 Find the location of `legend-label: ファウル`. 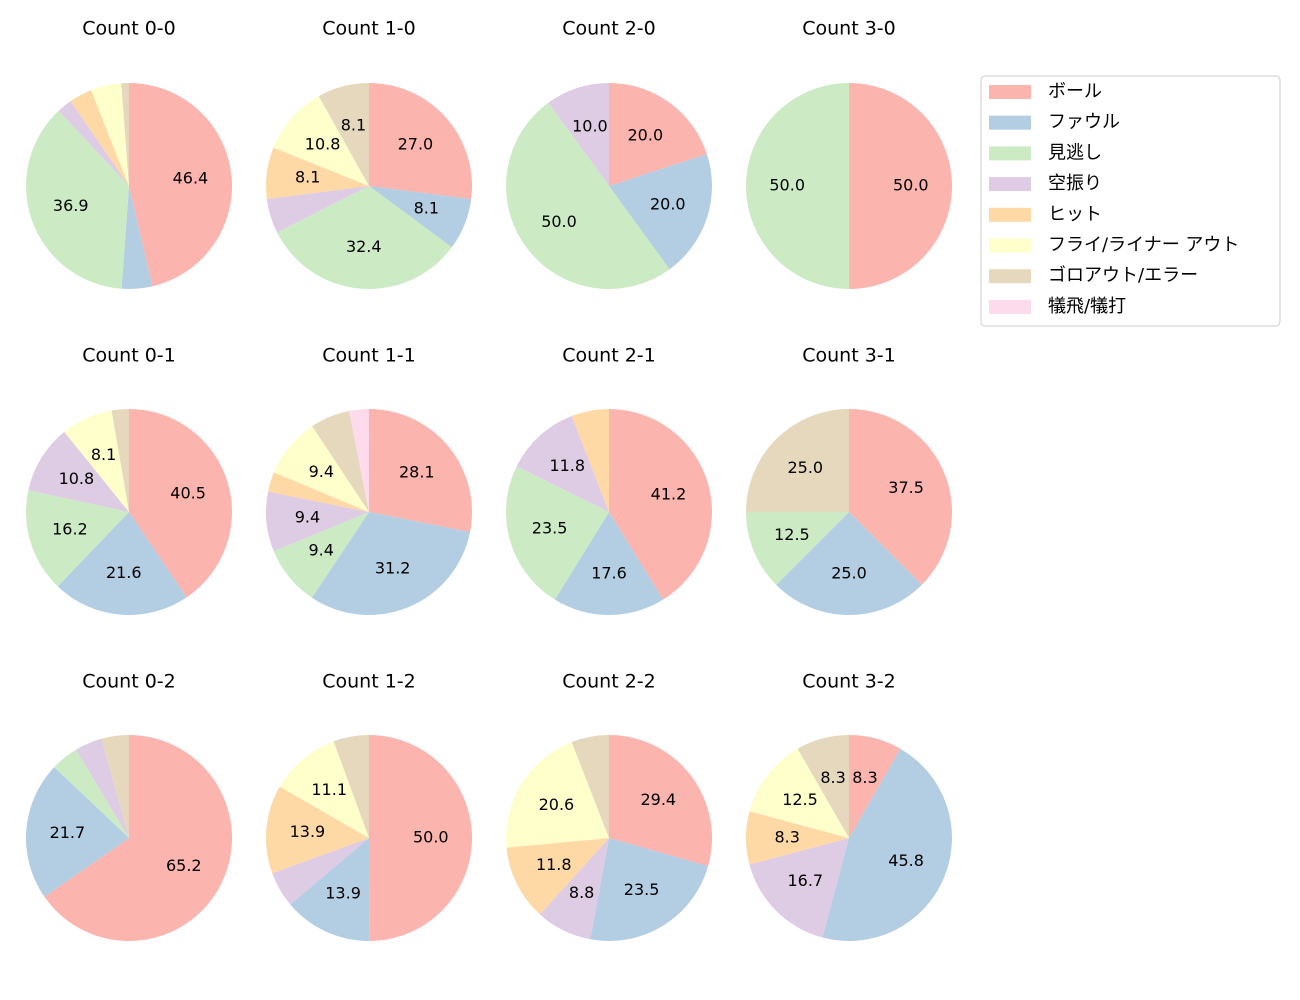

legend-label: ファウル is located at coordinates (1084, 122).